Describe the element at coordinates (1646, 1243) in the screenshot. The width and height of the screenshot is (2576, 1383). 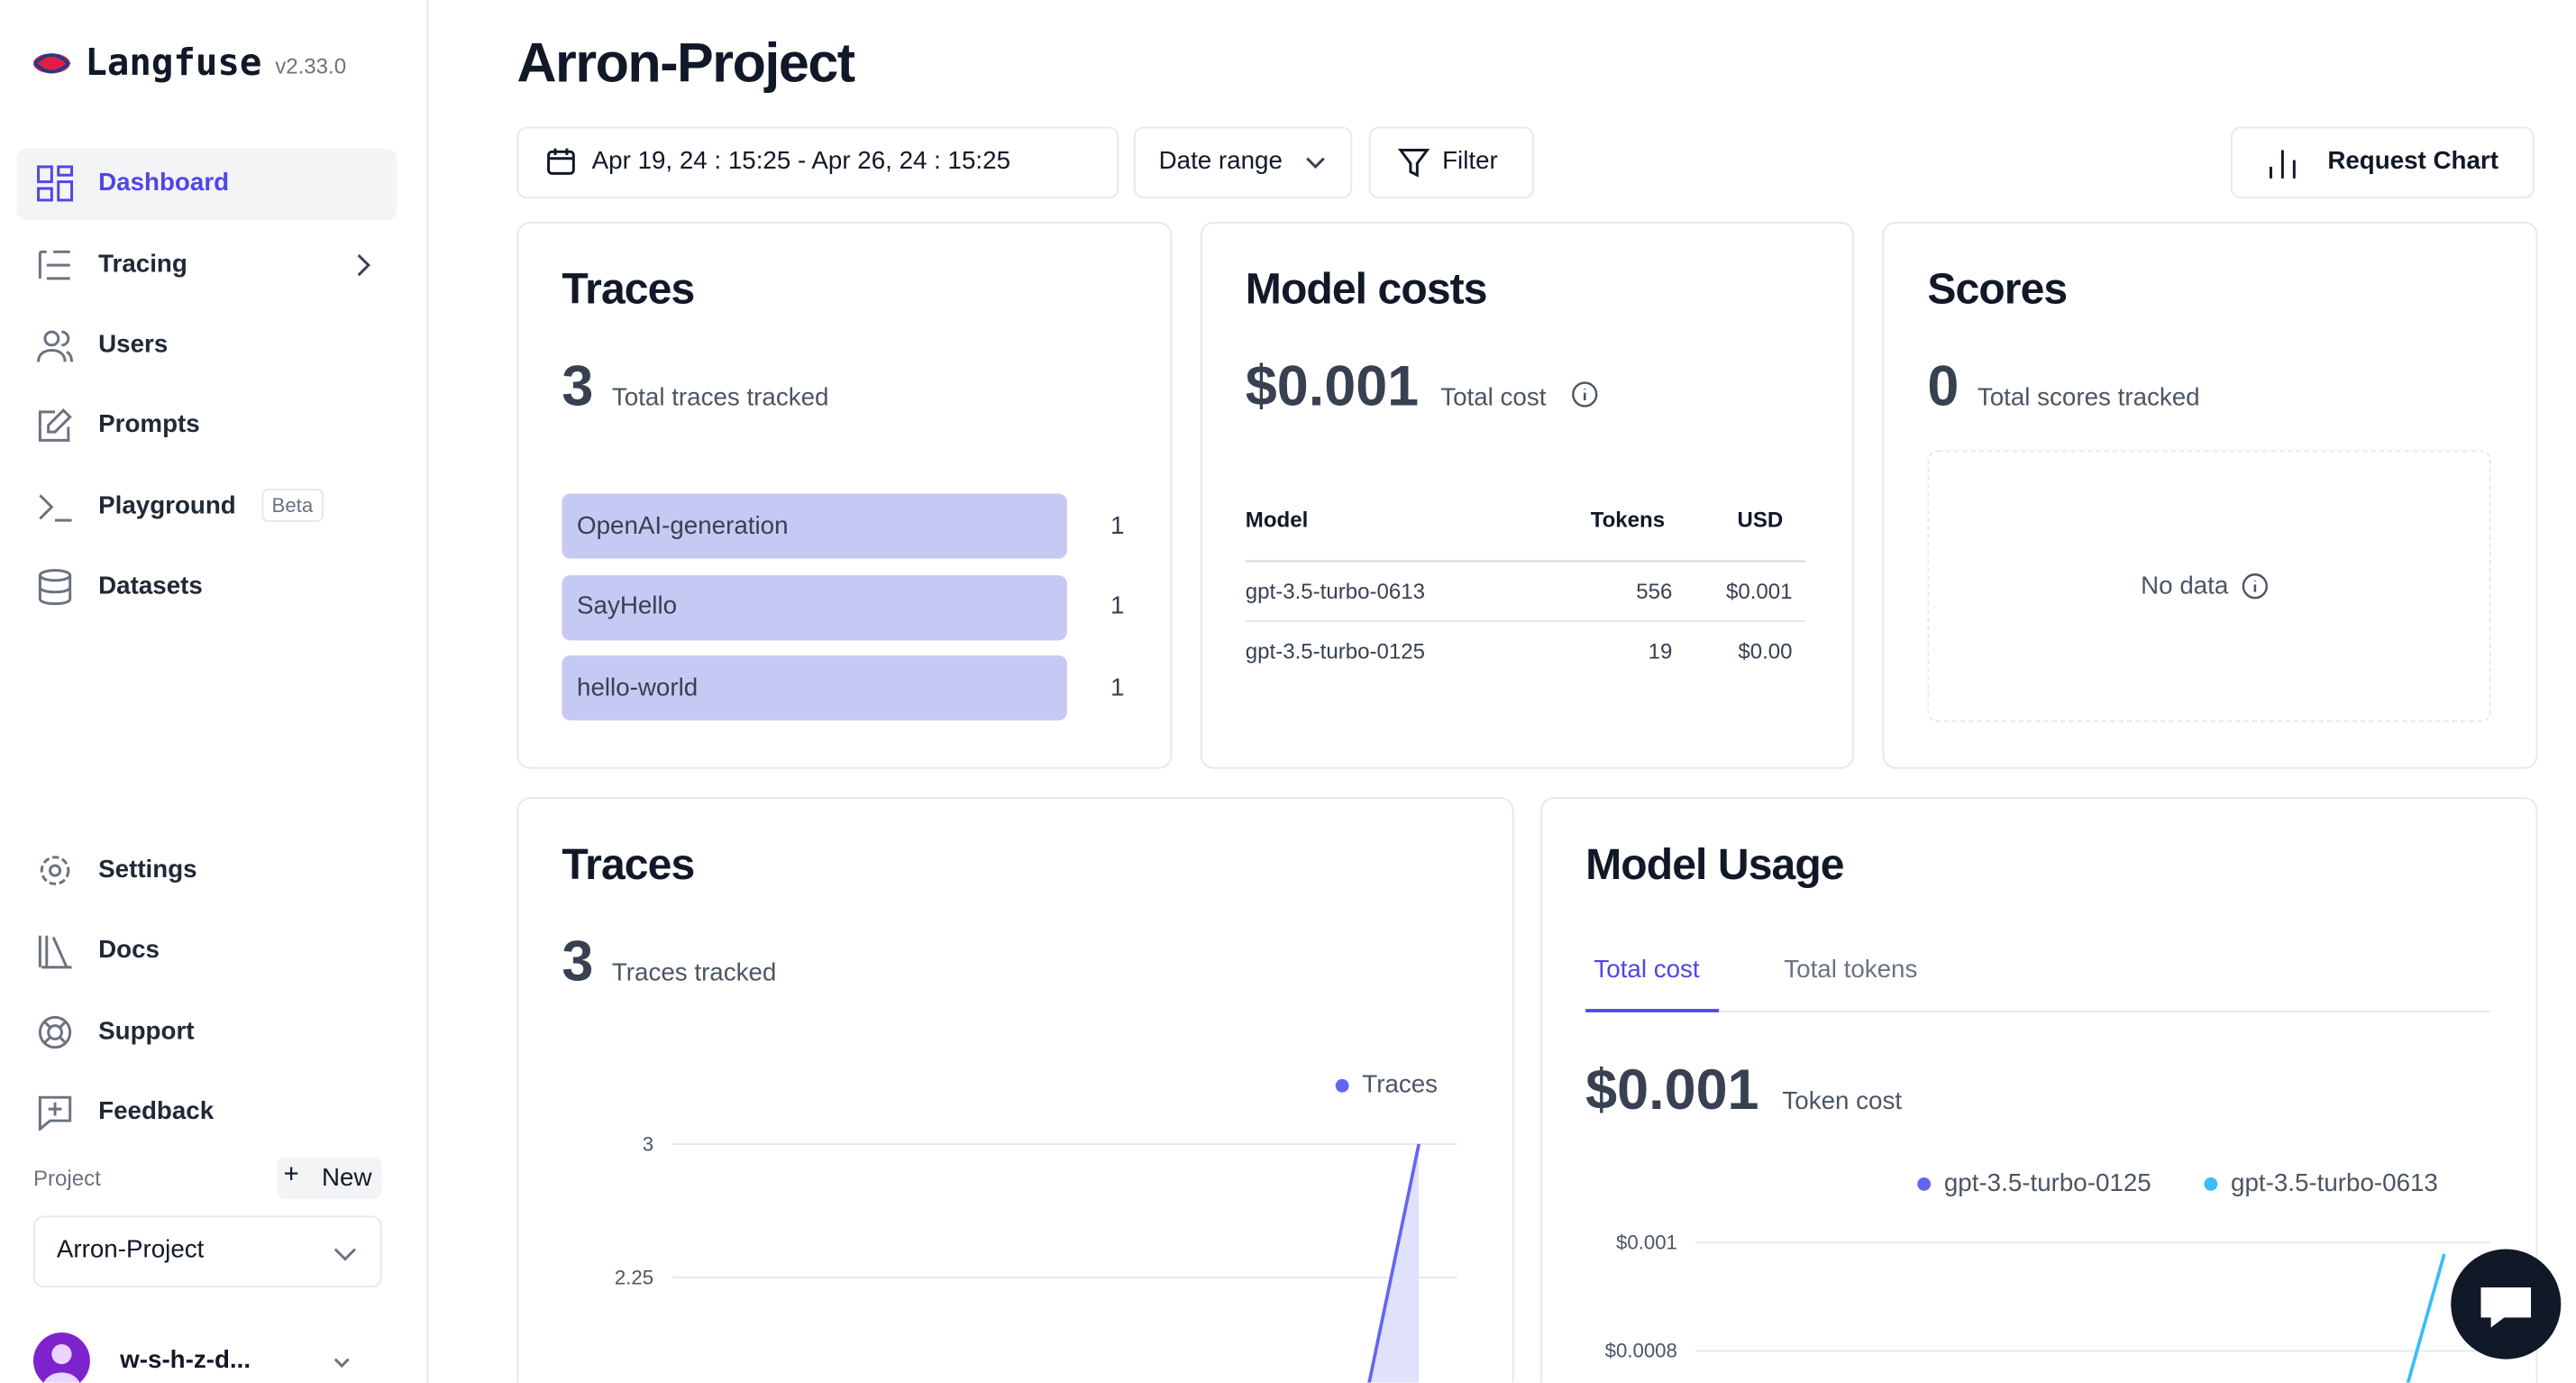
I see `y-tick-label: $0.001` at that location.